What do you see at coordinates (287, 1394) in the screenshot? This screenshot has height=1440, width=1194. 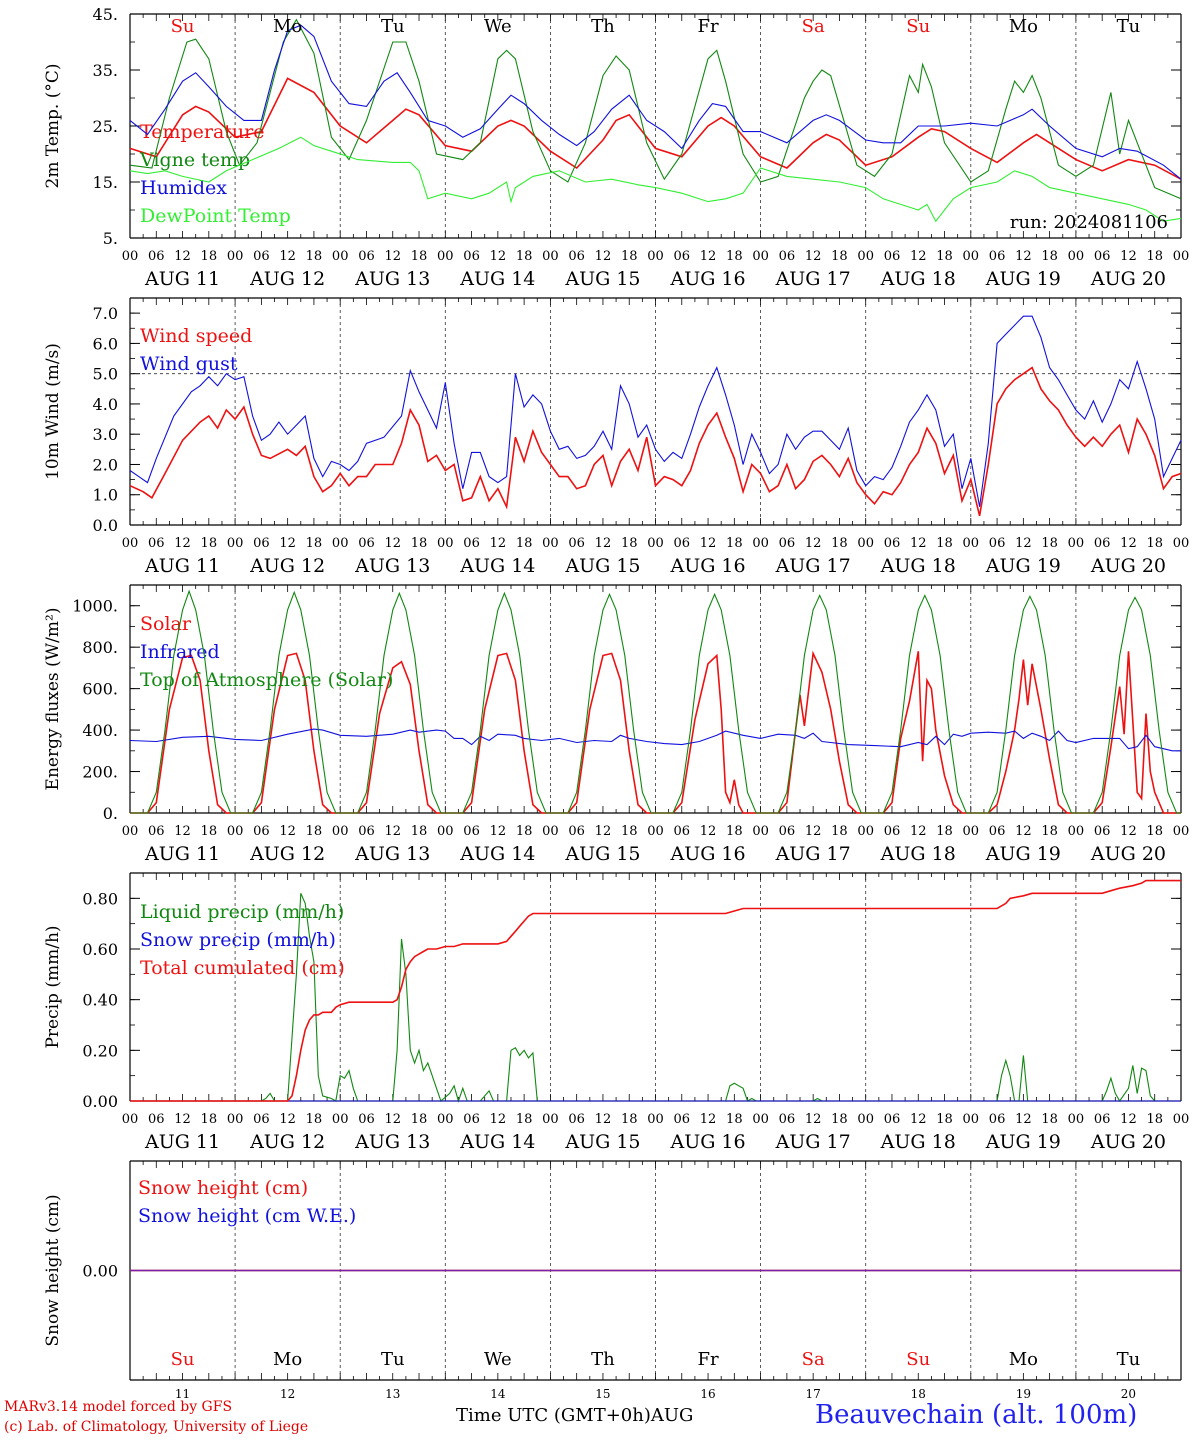 I see `date-number-label: 12` at bounding box center [287, 1394].